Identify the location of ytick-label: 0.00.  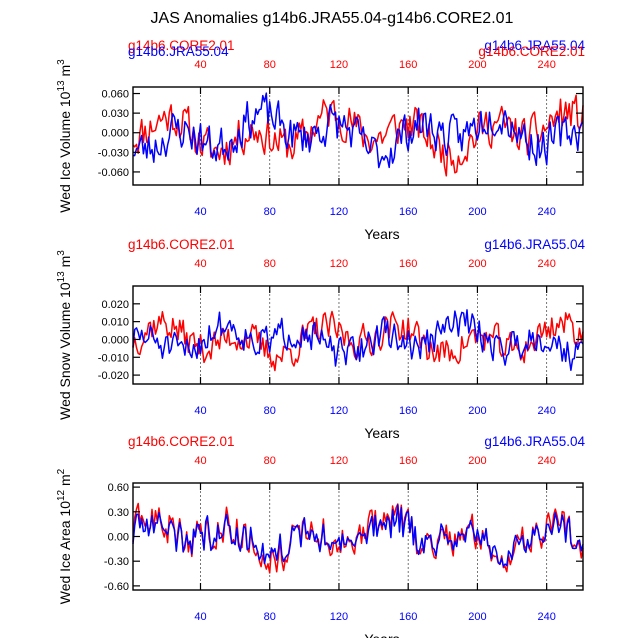
(118, 538).